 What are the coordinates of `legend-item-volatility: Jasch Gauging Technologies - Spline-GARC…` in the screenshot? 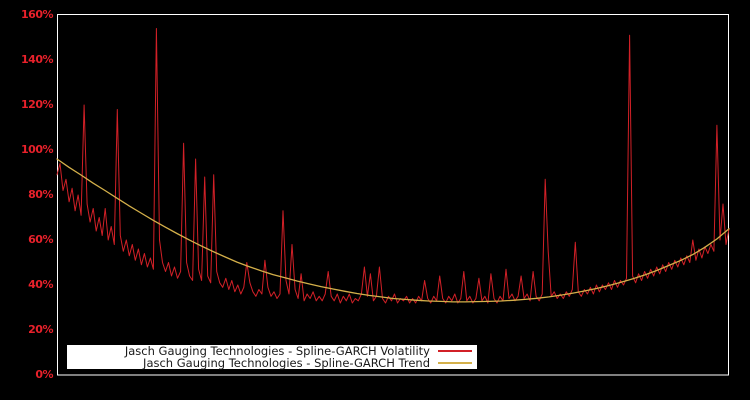 It's located at (272, 351).